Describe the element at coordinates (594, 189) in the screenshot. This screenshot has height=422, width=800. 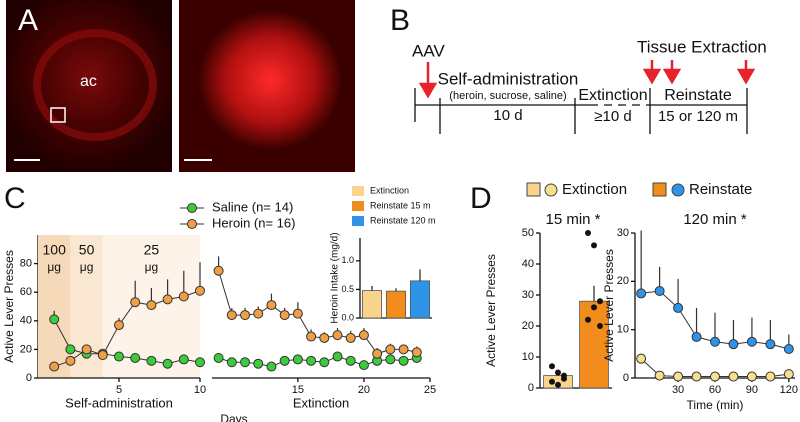
I see `legend-label: Extinction` at that location.